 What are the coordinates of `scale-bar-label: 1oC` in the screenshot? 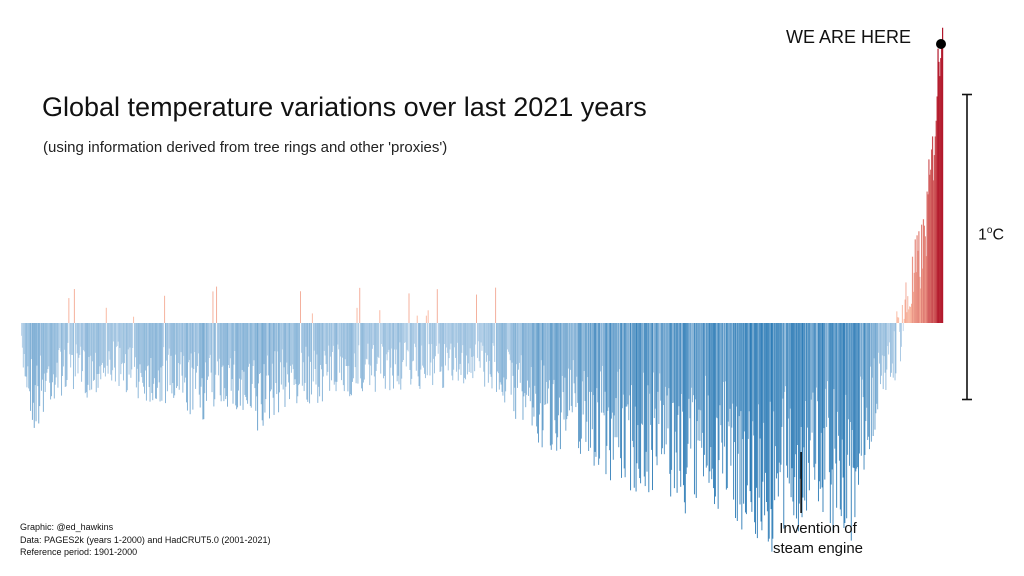 It's located at (991, 234).